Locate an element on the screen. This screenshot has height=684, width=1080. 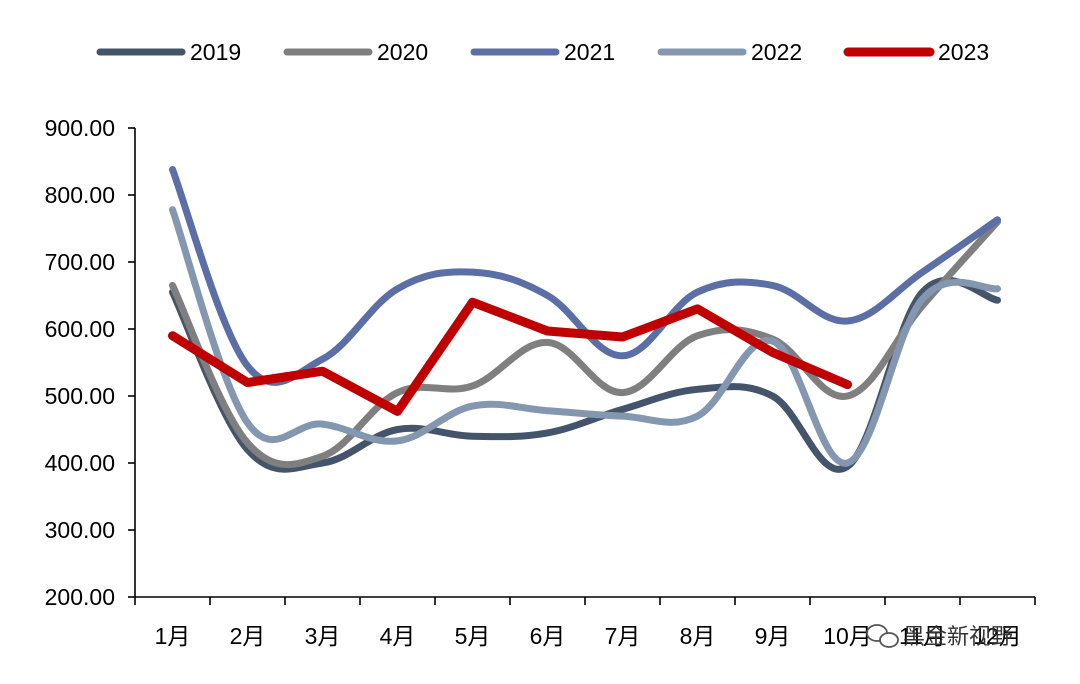
legend-label: 2019 is located at coordinates (215, 52).